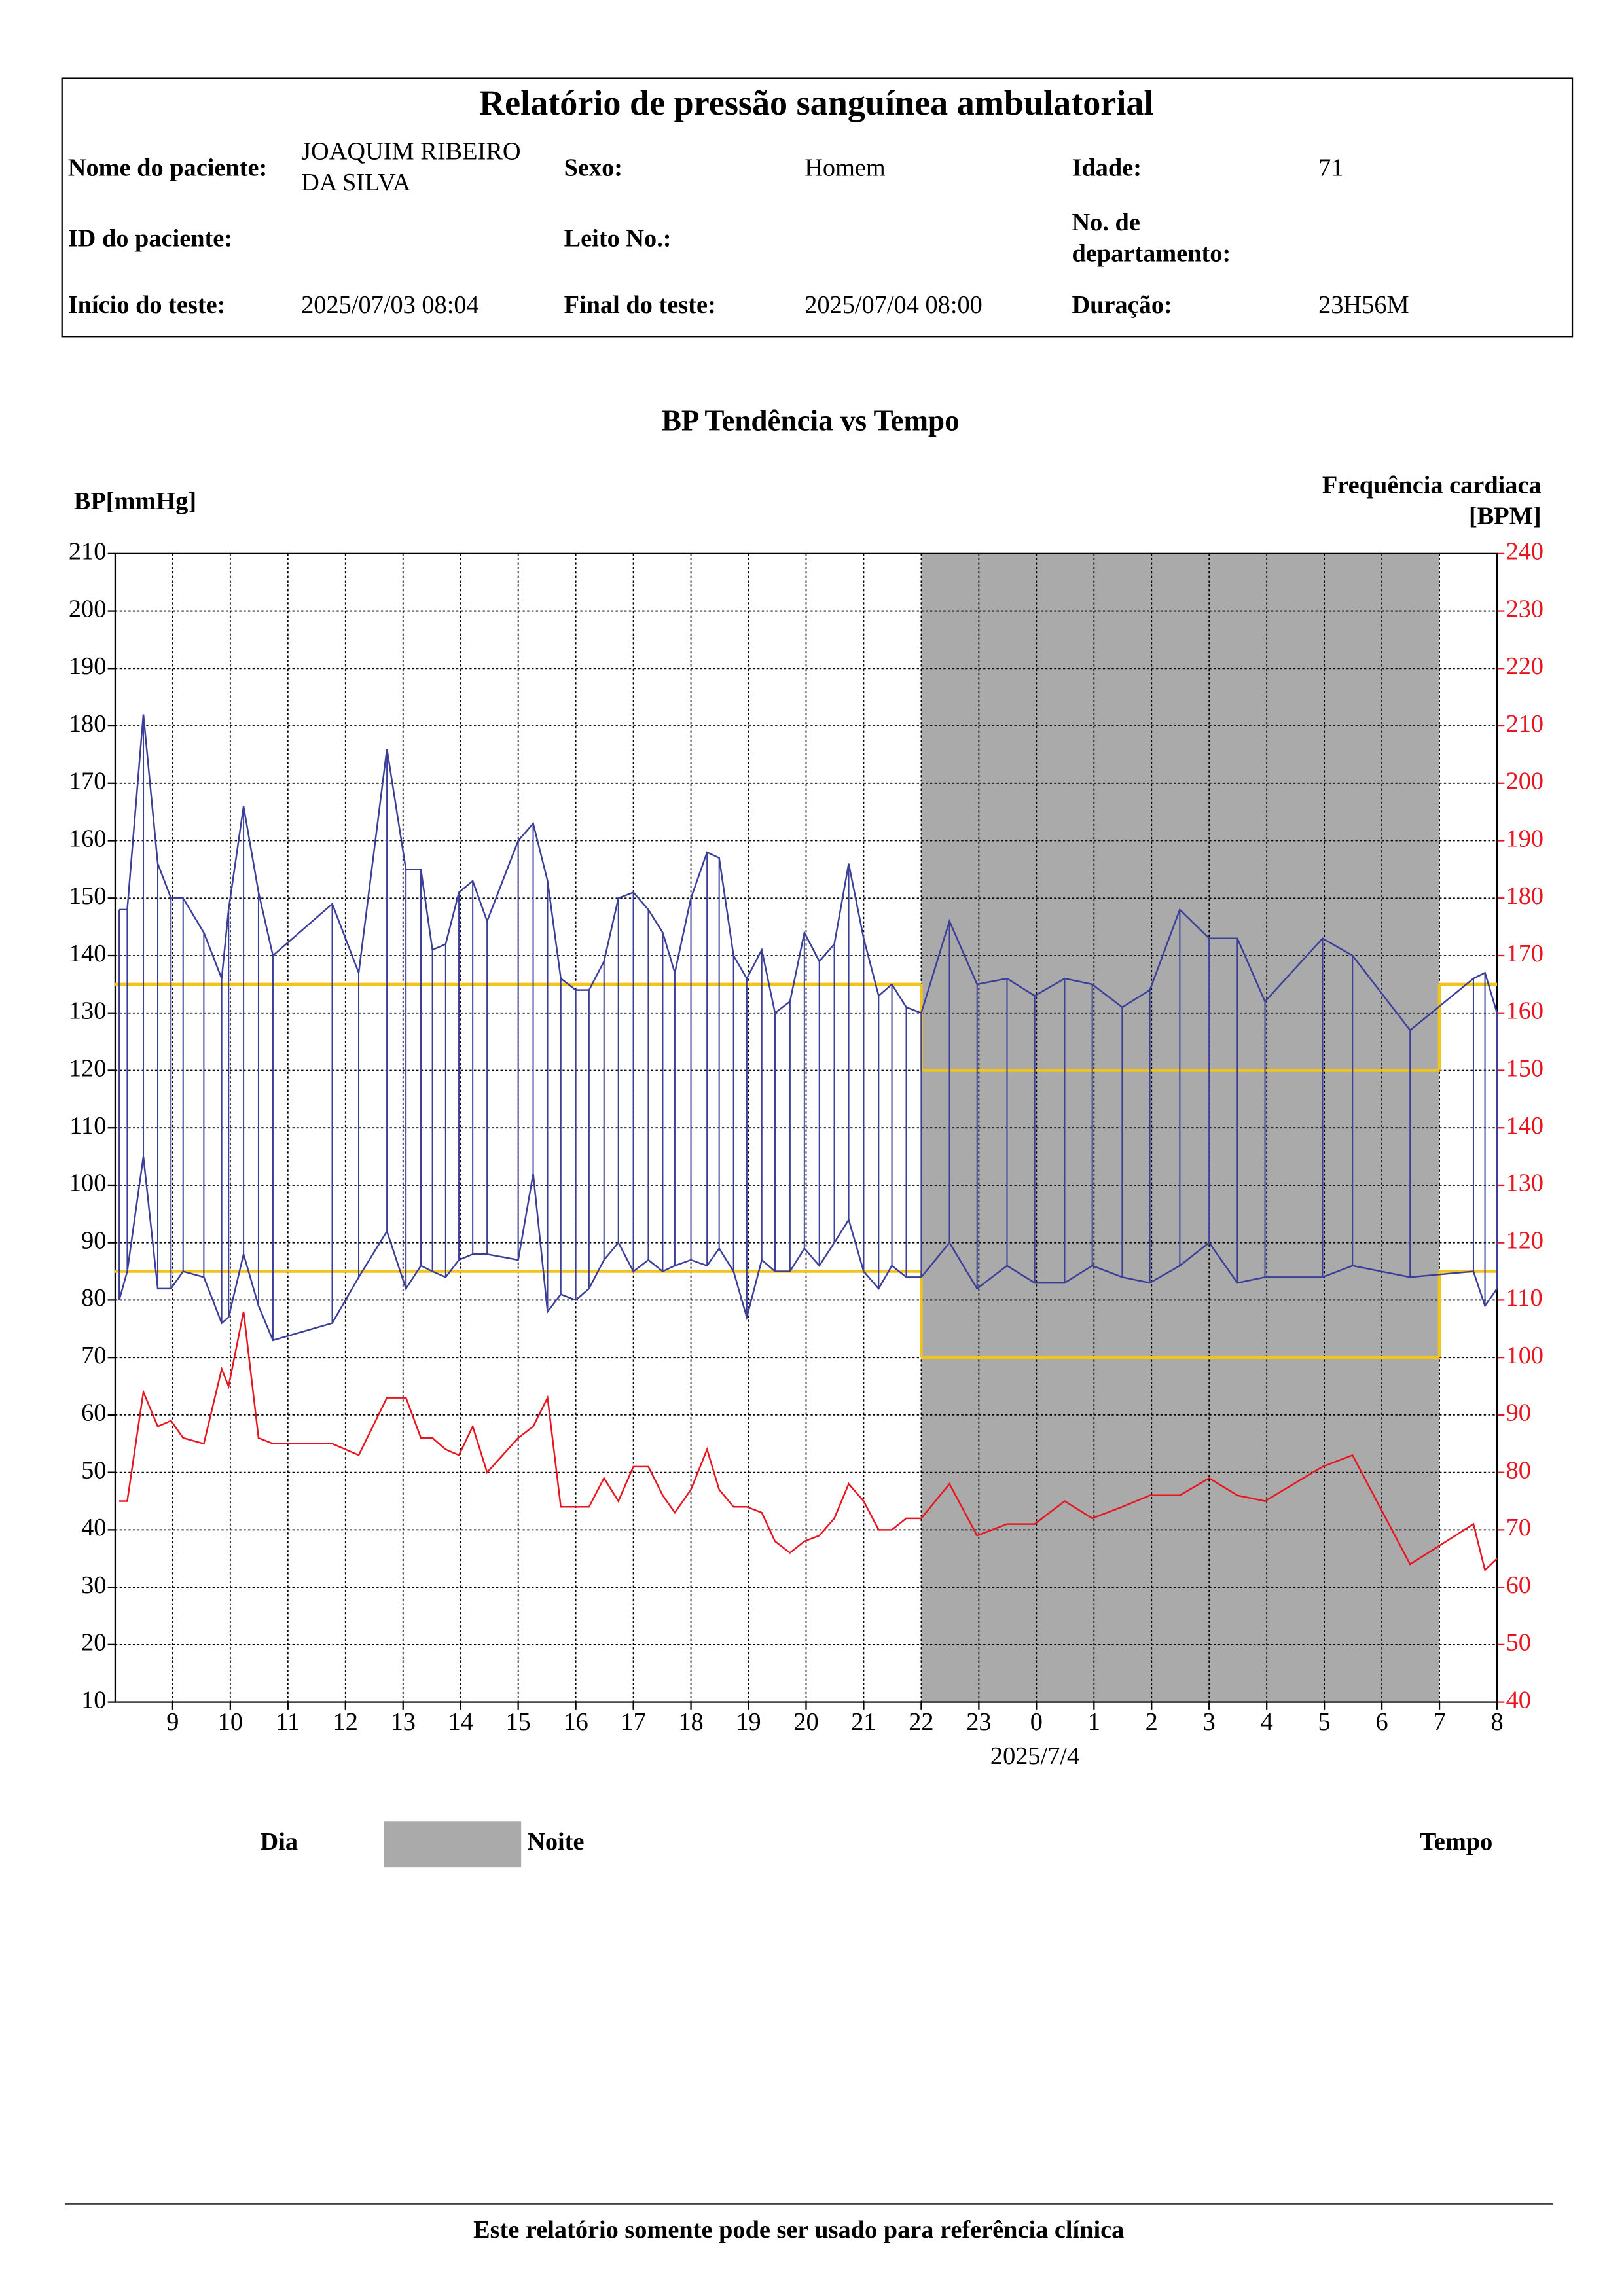 This screenshot has width=1624, height=2296. I want to click on field-value-text: 2025/07/03 08:04, so click(390, 304).